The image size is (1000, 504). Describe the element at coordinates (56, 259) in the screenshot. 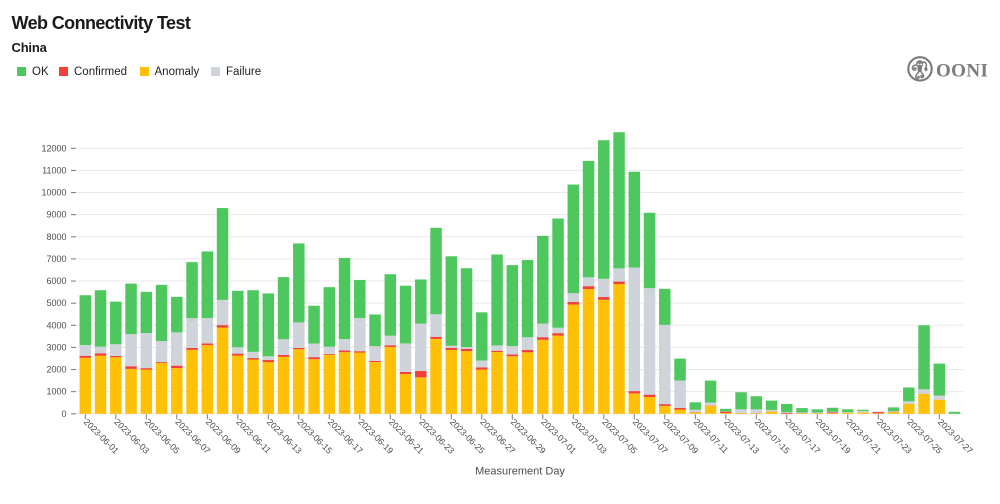

I see `svg-text: 7000` at that location.